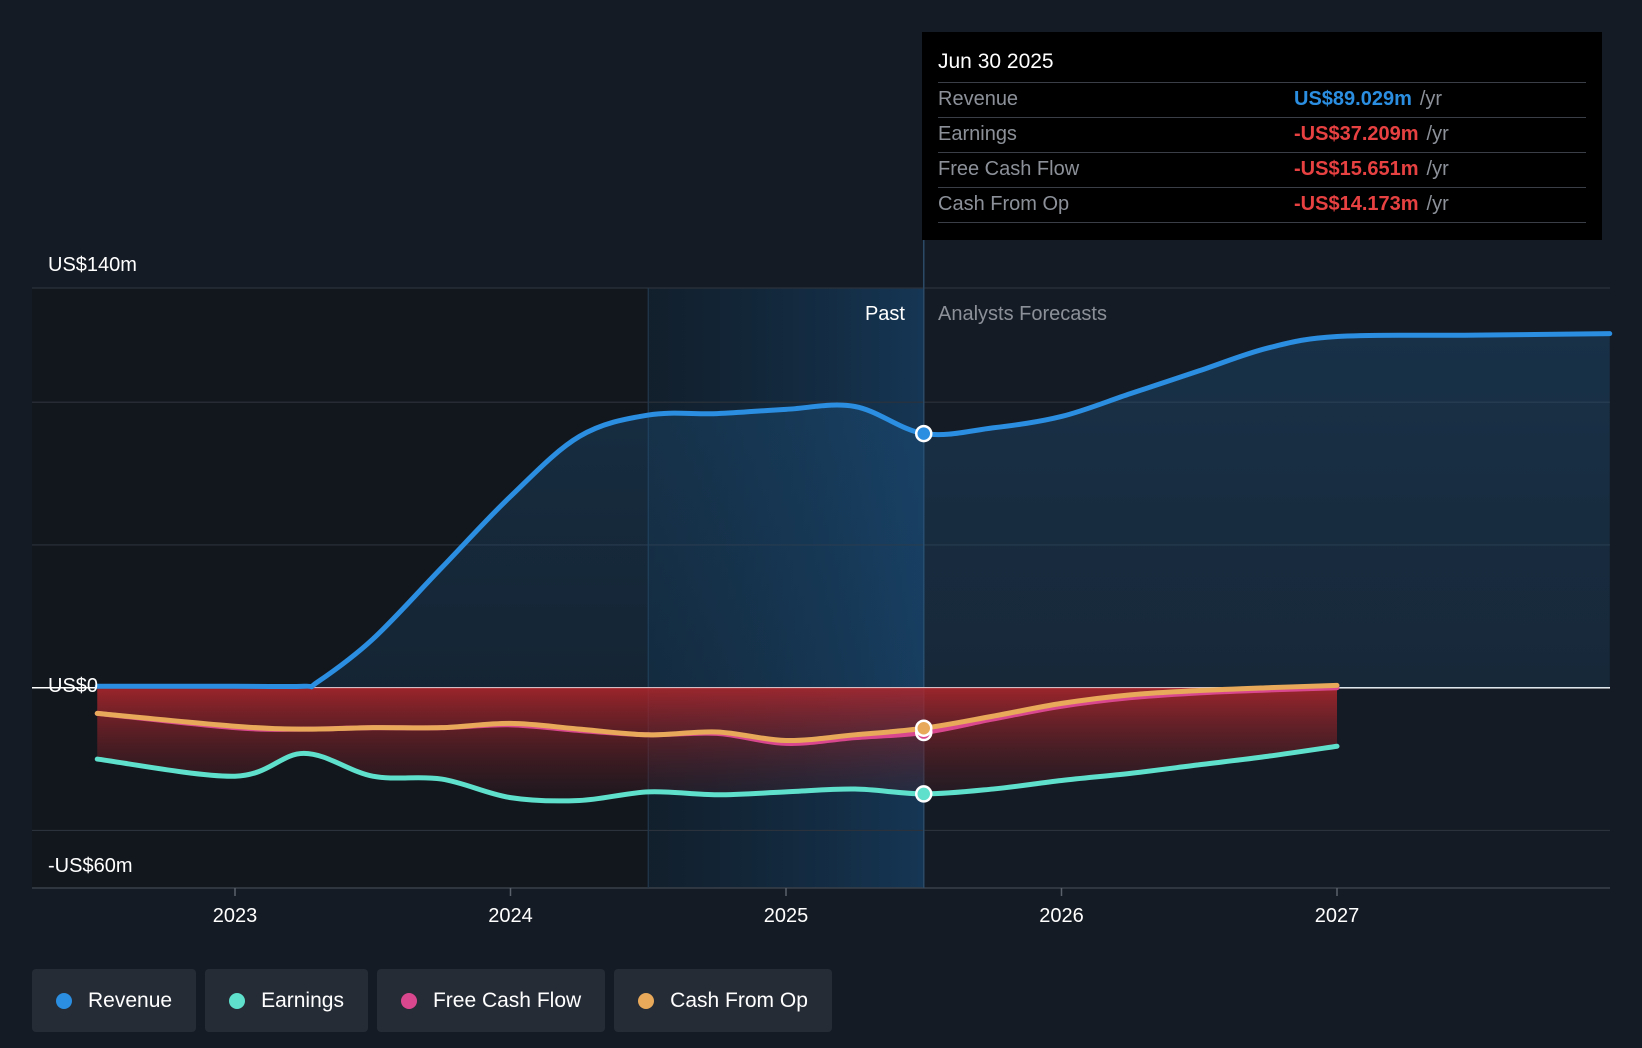 This screenshot has width=1642, height=1048. I want to click on x-tick-label: 2026, so click(1061, 916).